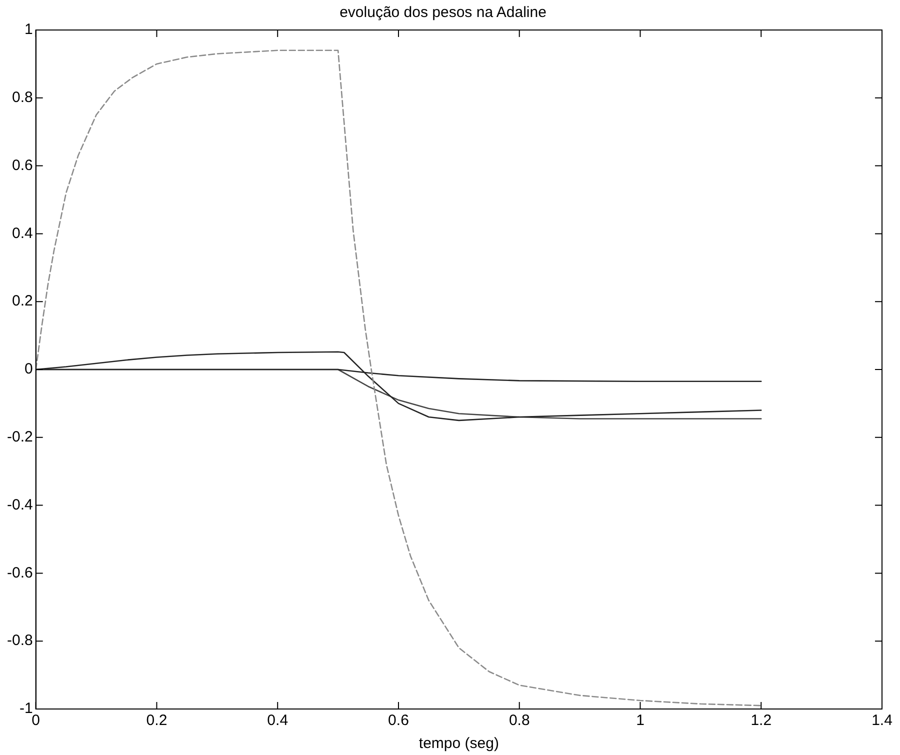 This screenshot has width=900, height=755. Describe the element at coordinates (22, 165) in the screenshot. I see `y-tick-label: 0.6` at that location.